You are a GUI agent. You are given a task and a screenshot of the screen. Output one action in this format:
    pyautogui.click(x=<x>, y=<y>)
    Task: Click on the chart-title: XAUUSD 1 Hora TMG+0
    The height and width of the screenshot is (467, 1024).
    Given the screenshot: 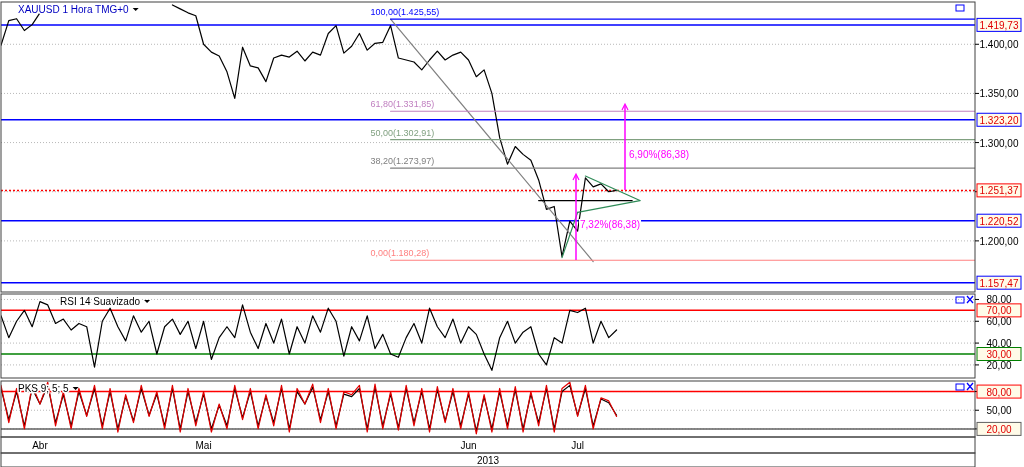 What is the action you would take?
    pyautogui.click(x=74, y=9)
    